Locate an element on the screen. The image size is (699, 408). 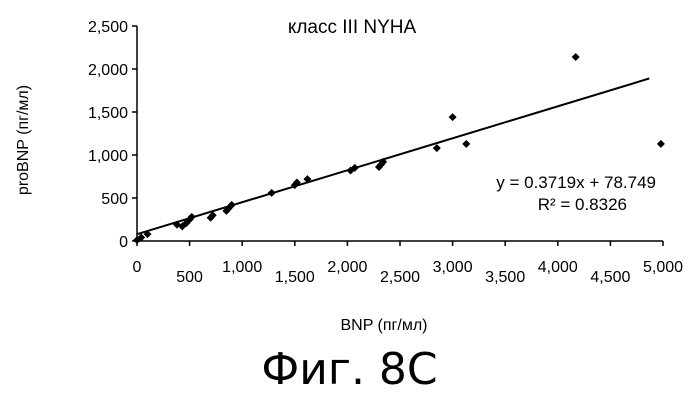
y-tick-label: 1,000 is located at coordinates (108, 156).